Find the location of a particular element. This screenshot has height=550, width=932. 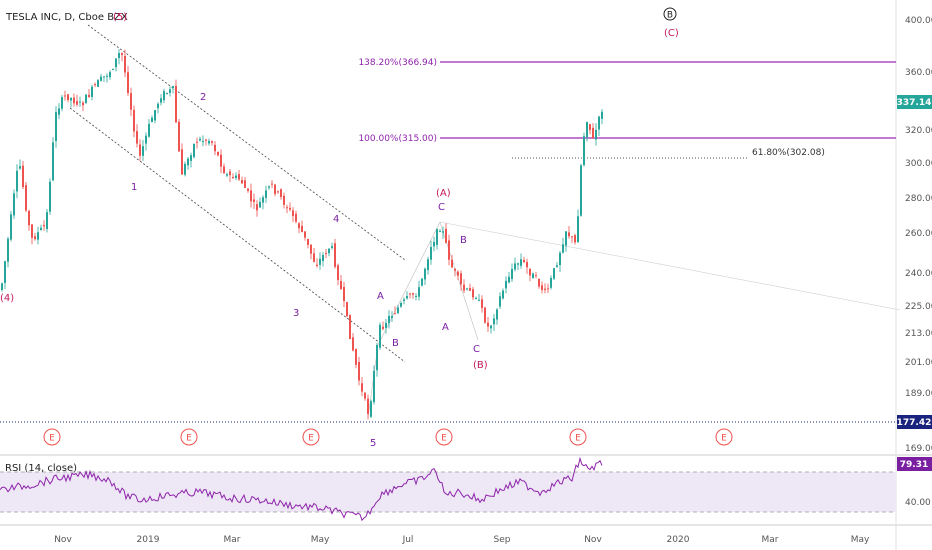

price-tick-300.00: 300.00 is located at coordinates (918, 164).